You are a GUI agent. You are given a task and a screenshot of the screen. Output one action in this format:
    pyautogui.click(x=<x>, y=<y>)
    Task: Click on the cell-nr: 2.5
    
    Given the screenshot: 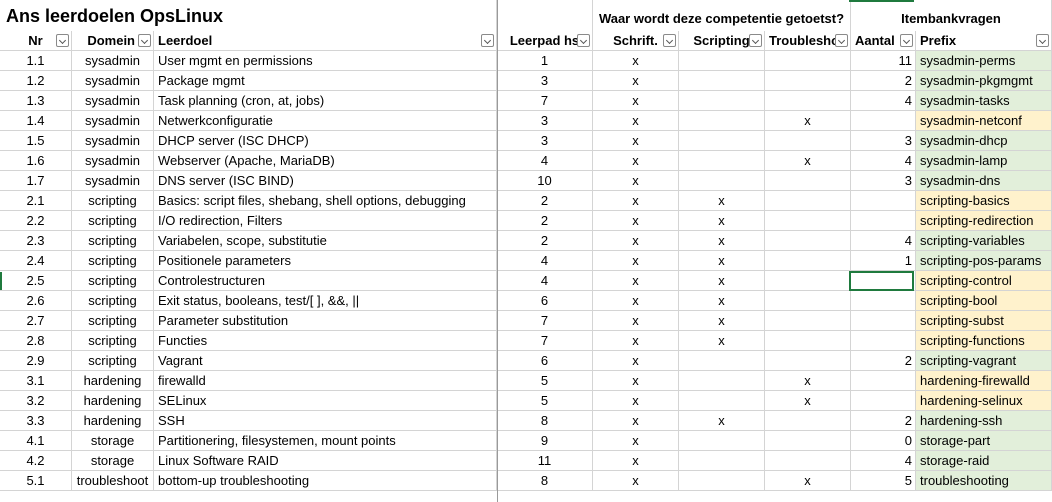 What is the action you would take?
    pyautogui.click(x=36, y=281)
    